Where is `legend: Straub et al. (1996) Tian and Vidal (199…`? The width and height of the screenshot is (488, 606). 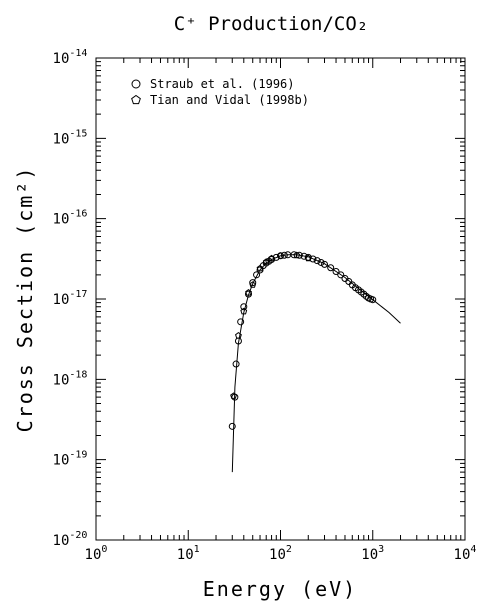
legend: Straub et al. (1996) Tian and Vidal (199… is located at coordinates (220, 92).